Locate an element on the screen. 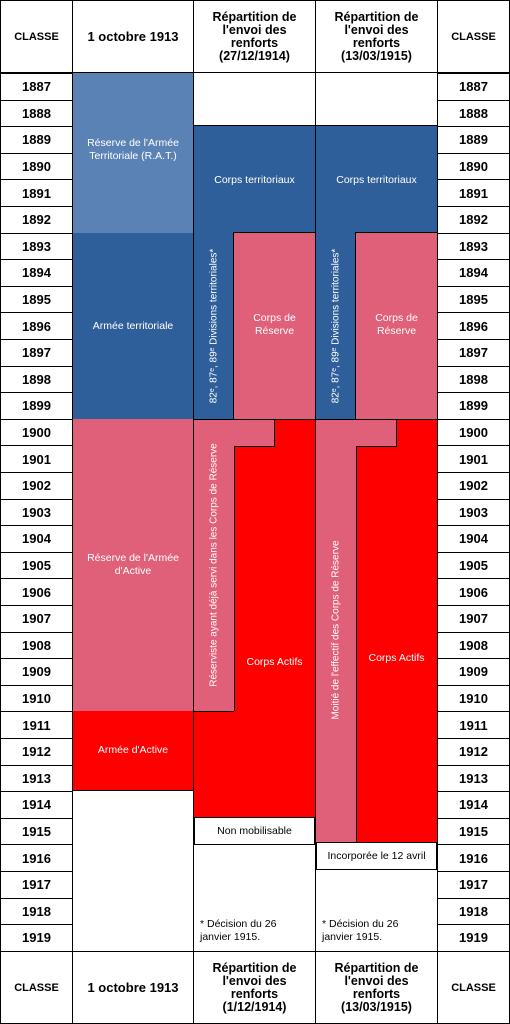 This screenshot has height=1024, width=510. col3-divisions-block is located at coordinates (336, 326).